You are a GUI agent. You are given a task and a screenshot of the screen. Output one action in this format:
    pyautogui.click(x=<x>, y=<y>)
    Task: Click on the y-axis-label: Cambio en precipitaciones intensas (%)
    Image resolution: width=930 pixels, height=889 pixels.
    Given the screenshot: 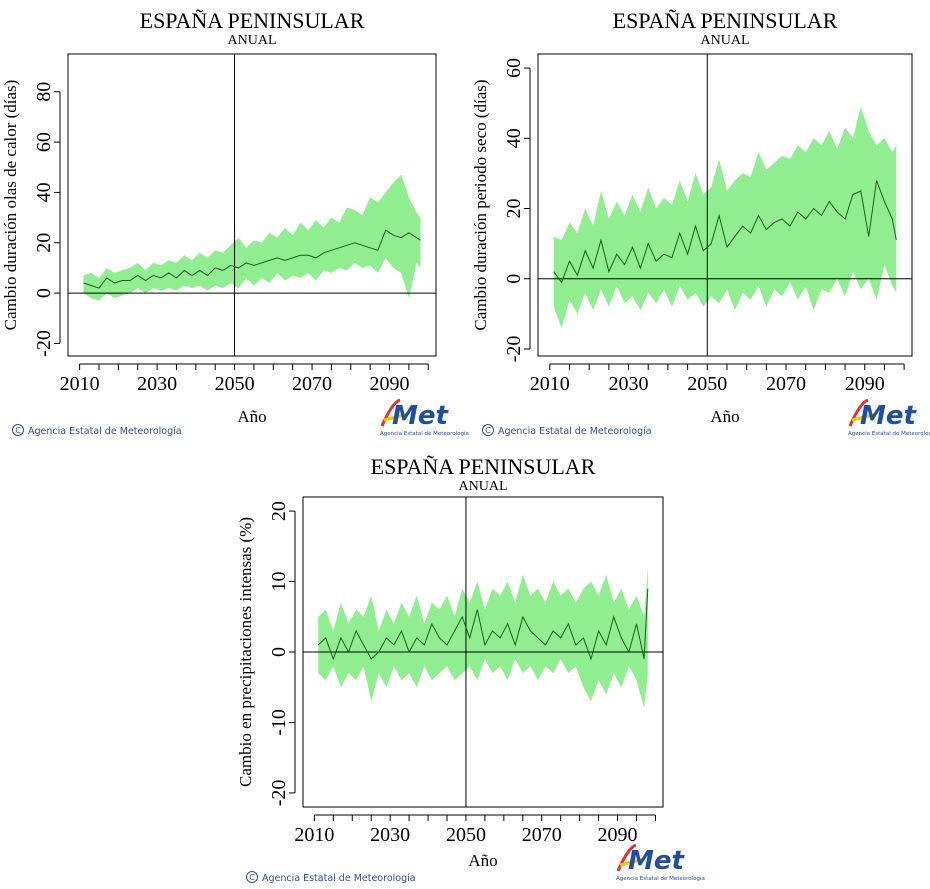 What is the action you would take?
    pyautogui.click(x=245, y=652)
    